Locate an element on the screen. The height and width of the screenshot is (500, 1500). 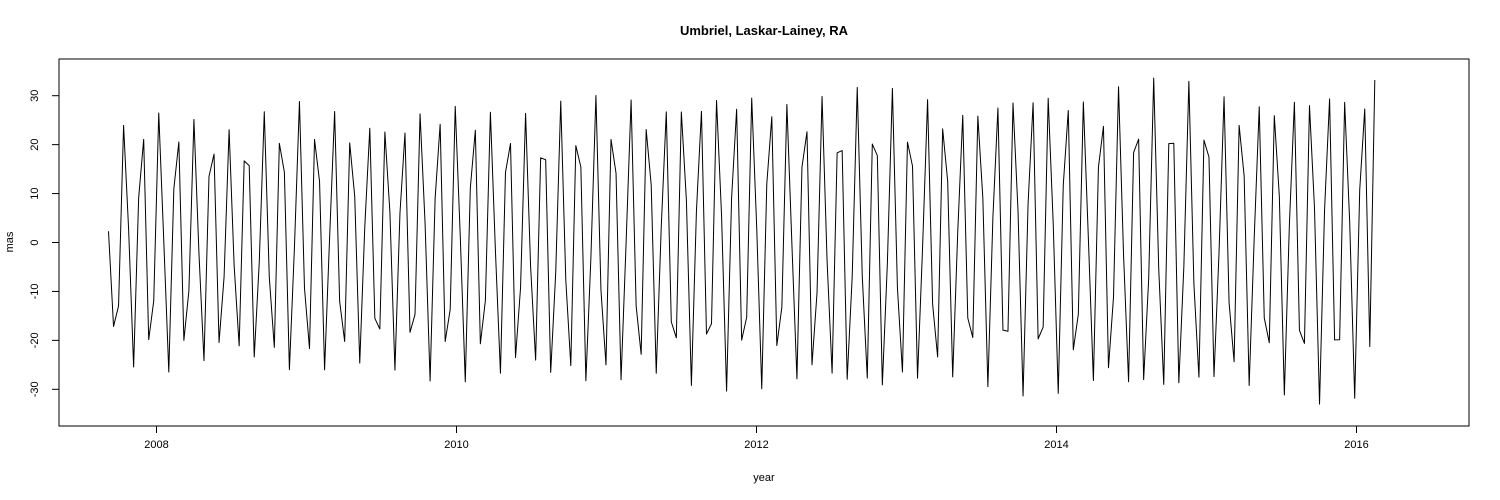
x-tick-label: 2010 is located at coordinates (456, 445).